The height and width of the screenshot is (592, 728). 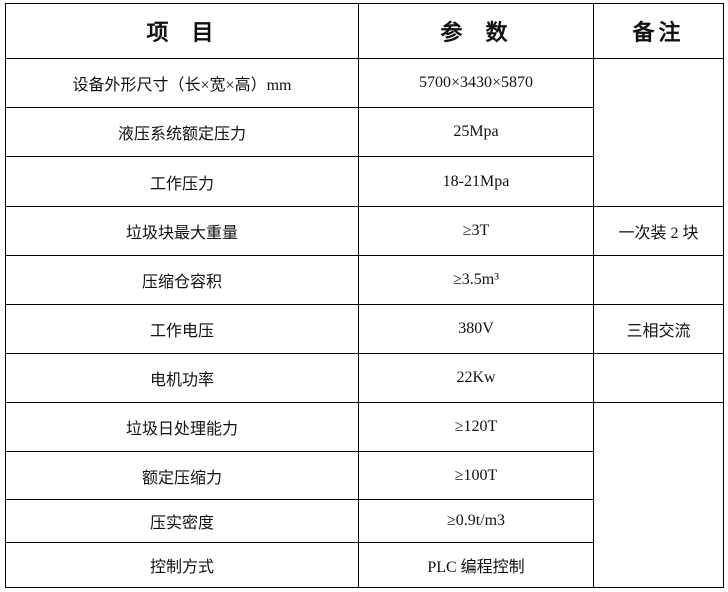 I want to click on table-row: 压缩仓容积 ≥3.5m³, so click(x=364, y=280).